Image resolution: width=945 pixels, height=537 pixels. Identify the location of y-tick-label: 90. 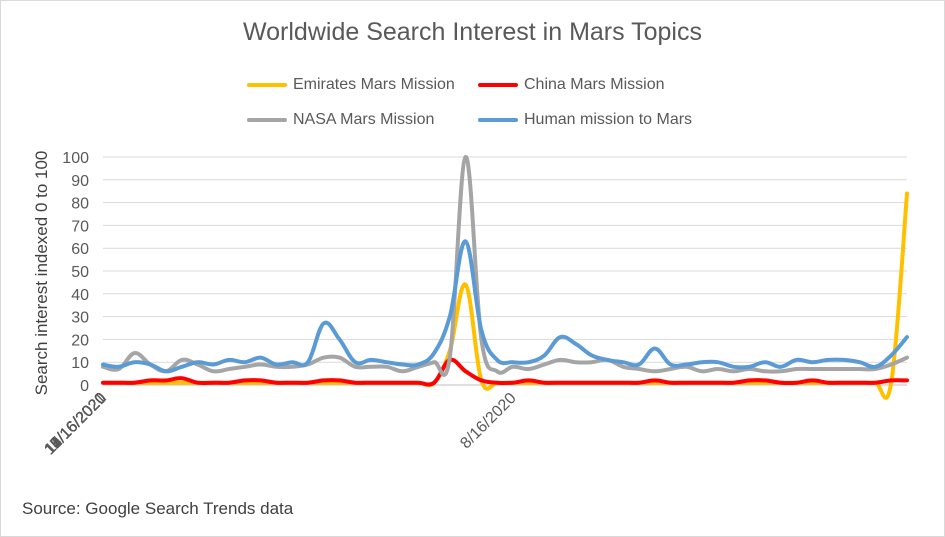
(80, 181).